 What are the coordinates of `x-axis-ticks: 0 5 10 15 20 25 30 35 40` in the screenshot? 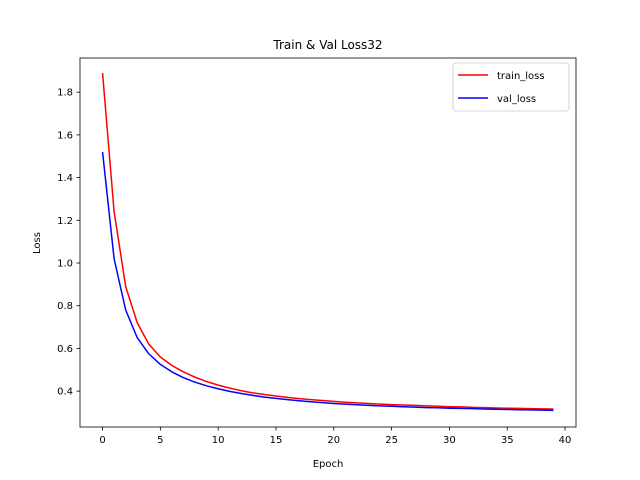 It's located at (335, 436).